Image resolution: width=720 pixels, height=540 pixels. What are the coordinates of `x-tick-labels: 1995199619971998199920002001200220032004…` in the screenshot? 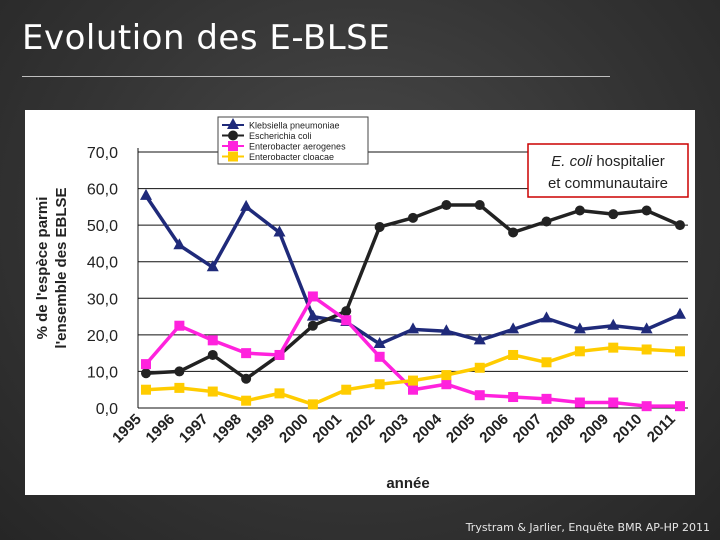 It's located at (394, 428).